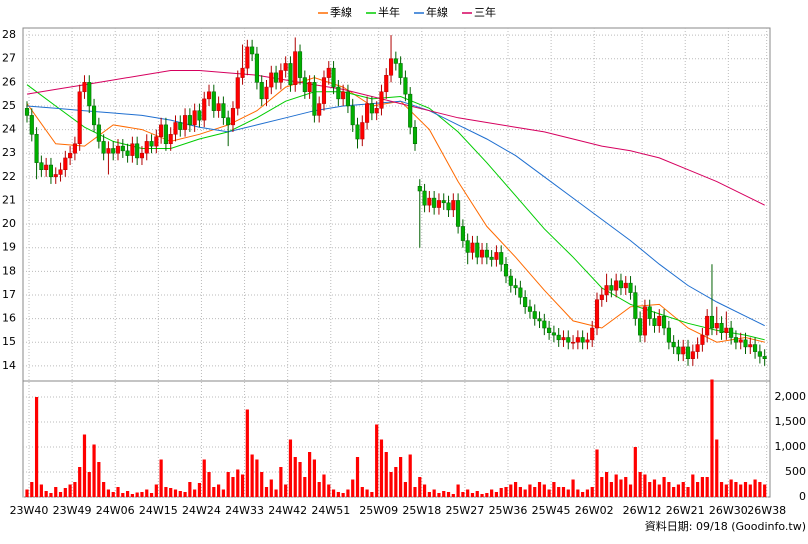 This screenshot has width=808, height=544. Describe the element at coordinates (9, 341) in the screenshot. I see `y-tick-label: 15` at that location.